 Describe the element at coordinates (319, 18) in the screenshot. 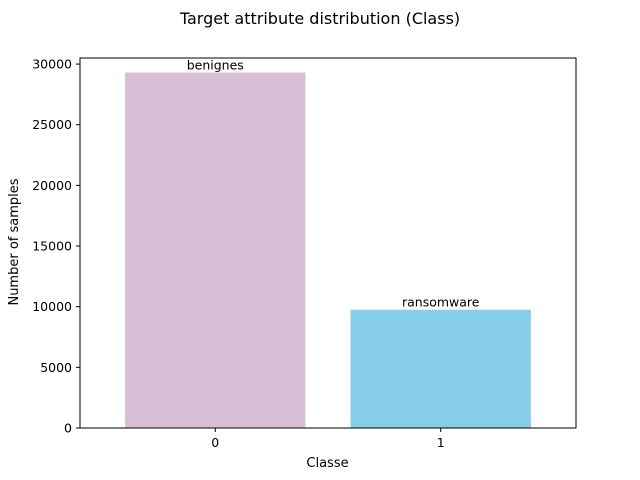

I see `chart-title: Target attribute distribution (Class)` at that location.